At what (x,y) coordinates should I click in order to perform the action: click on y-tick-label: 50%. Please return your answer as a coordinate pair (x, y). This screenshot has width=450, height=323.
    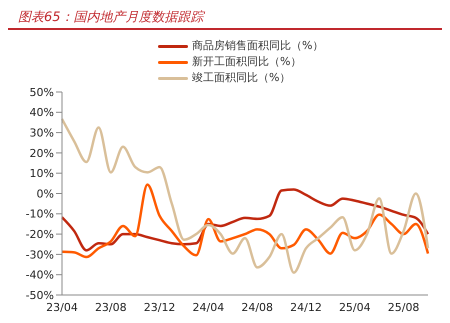
    Looking at the image, I should click on (42, 92).